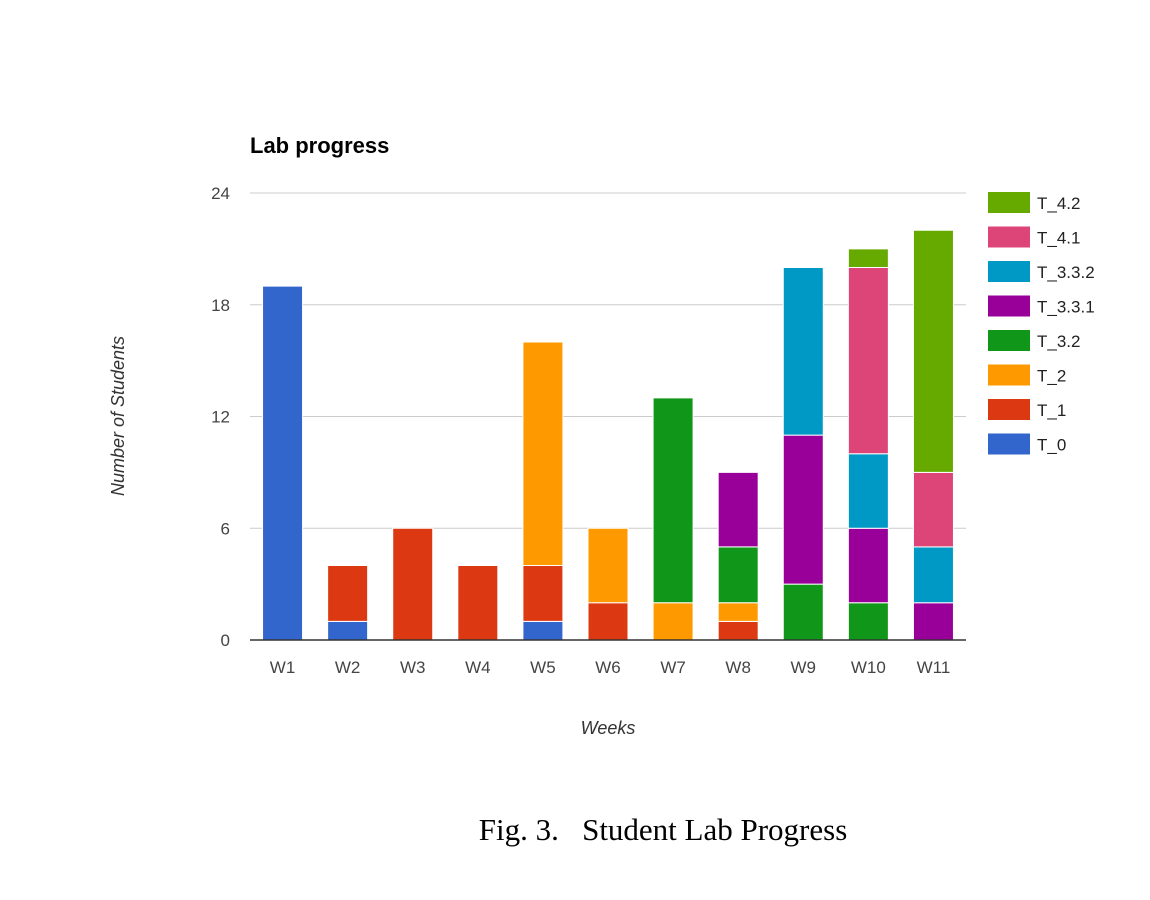 Image resolution: width=1150 pixels, height=900 pixels. Describe the element at coordinates (868, 258) in the screenshot. I see `bar-segment-T-4-2-W10` at that location.